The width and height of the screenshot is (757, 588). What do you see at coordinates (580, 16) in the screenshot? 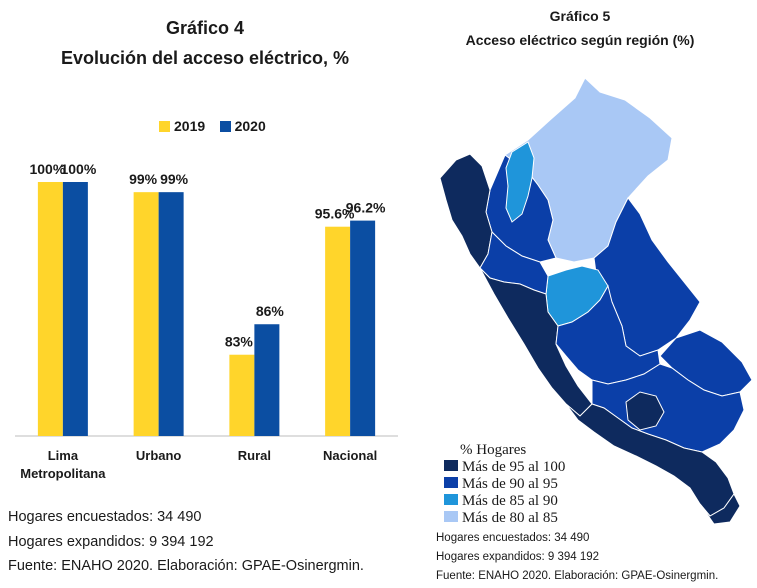
I see `chart5-title: Gráfico 5` at bounding box center [580, 16].